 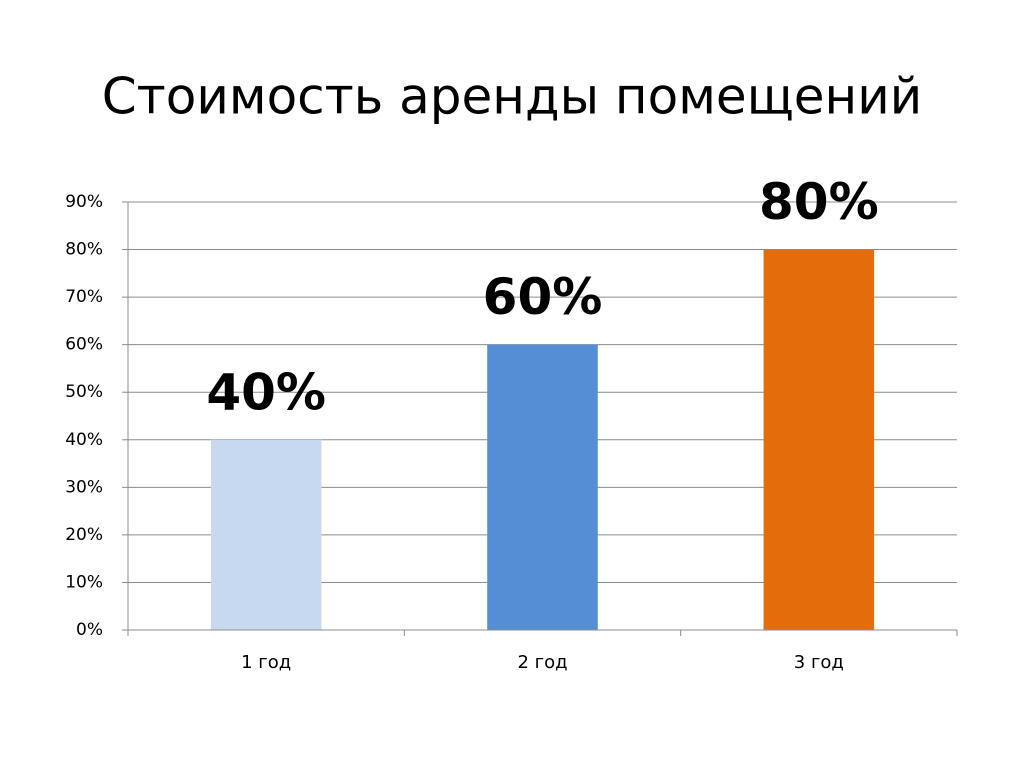 What do you see at coordinates (266, 392) in the screenshot?
I see `value-label: 40%` at bounding box center [266, 392].